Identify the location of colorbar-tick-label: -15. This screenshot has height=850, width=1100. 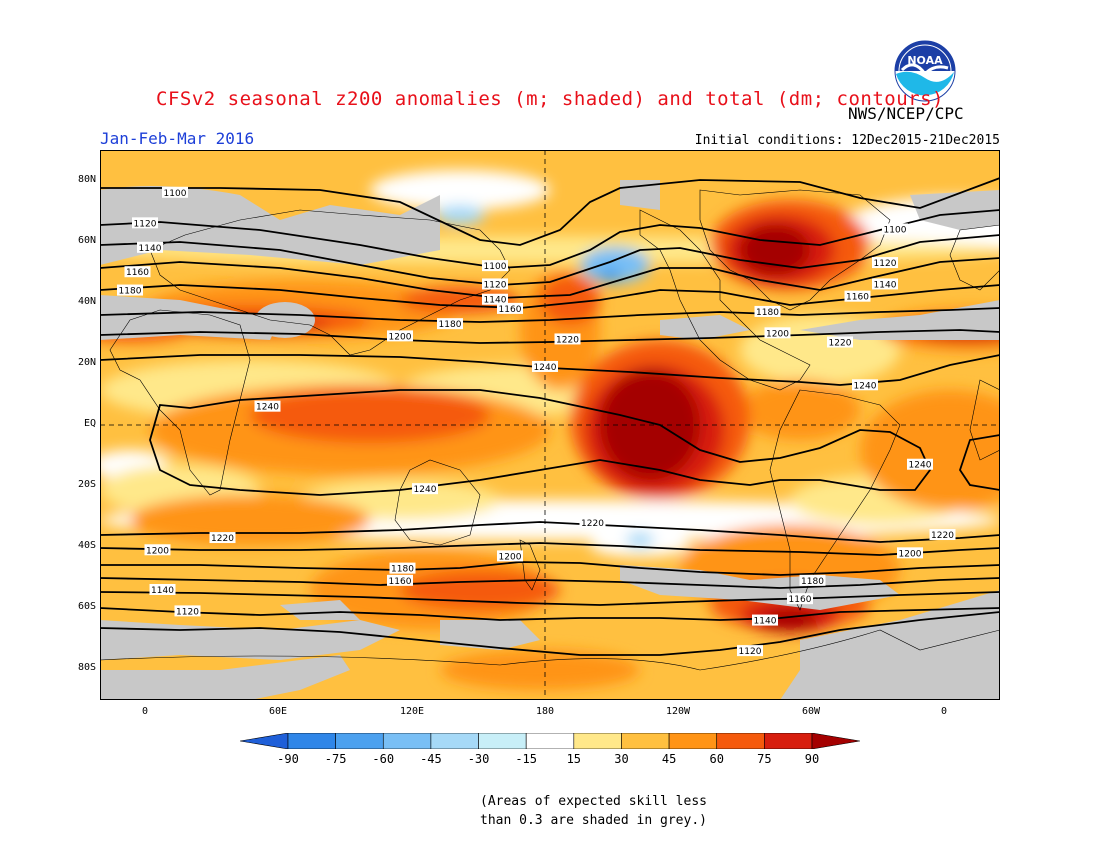
(526, 759).